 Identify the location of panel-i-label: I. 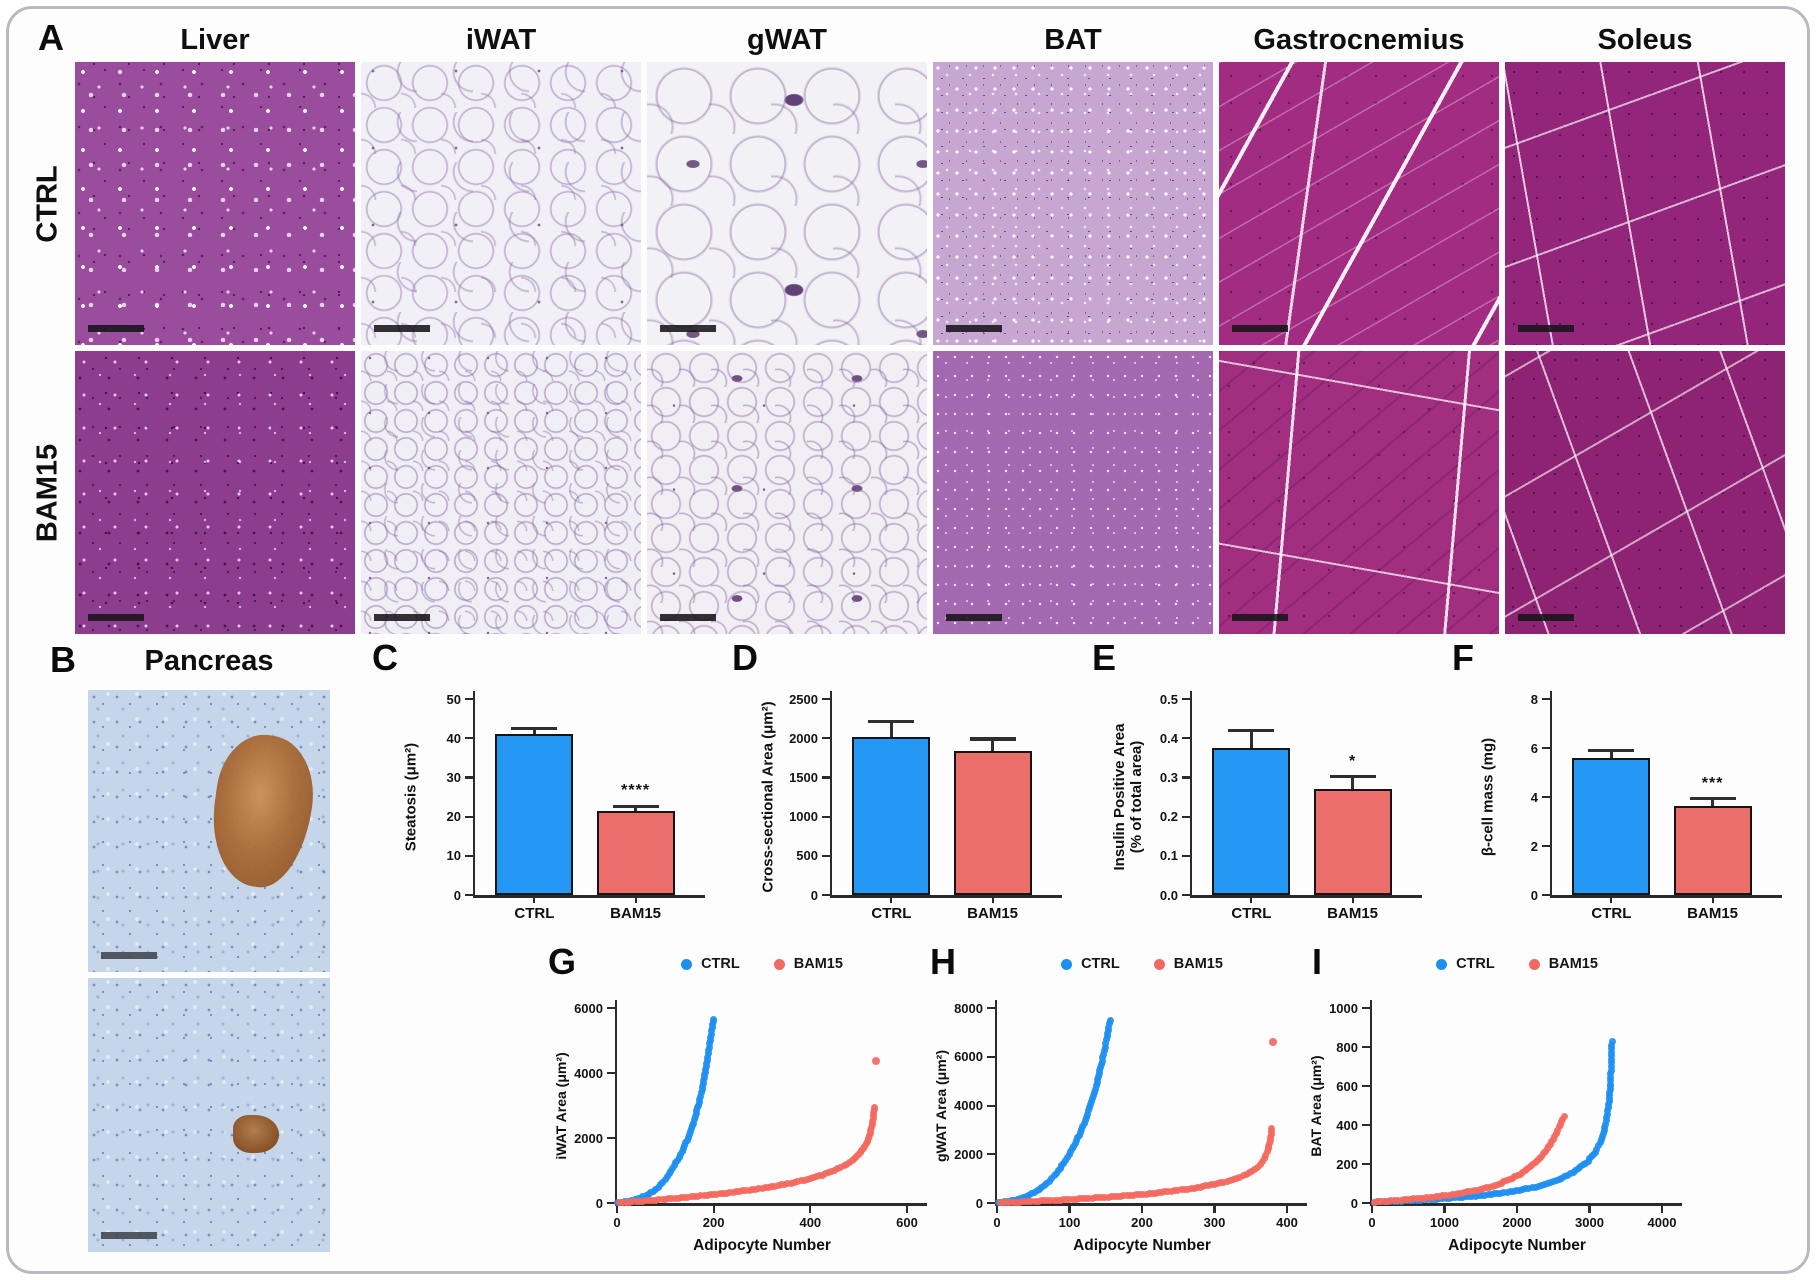
(1317, 961).